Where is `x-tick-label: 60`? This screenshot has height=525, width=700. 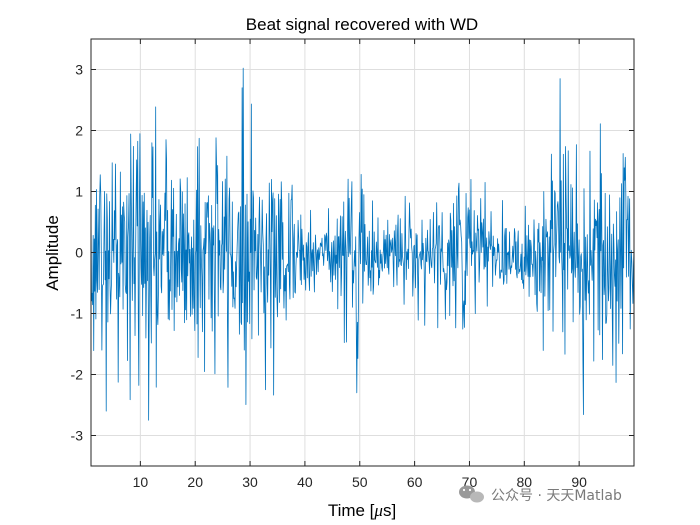
x-tick-label: 60 is located at coordinates (415, 482).